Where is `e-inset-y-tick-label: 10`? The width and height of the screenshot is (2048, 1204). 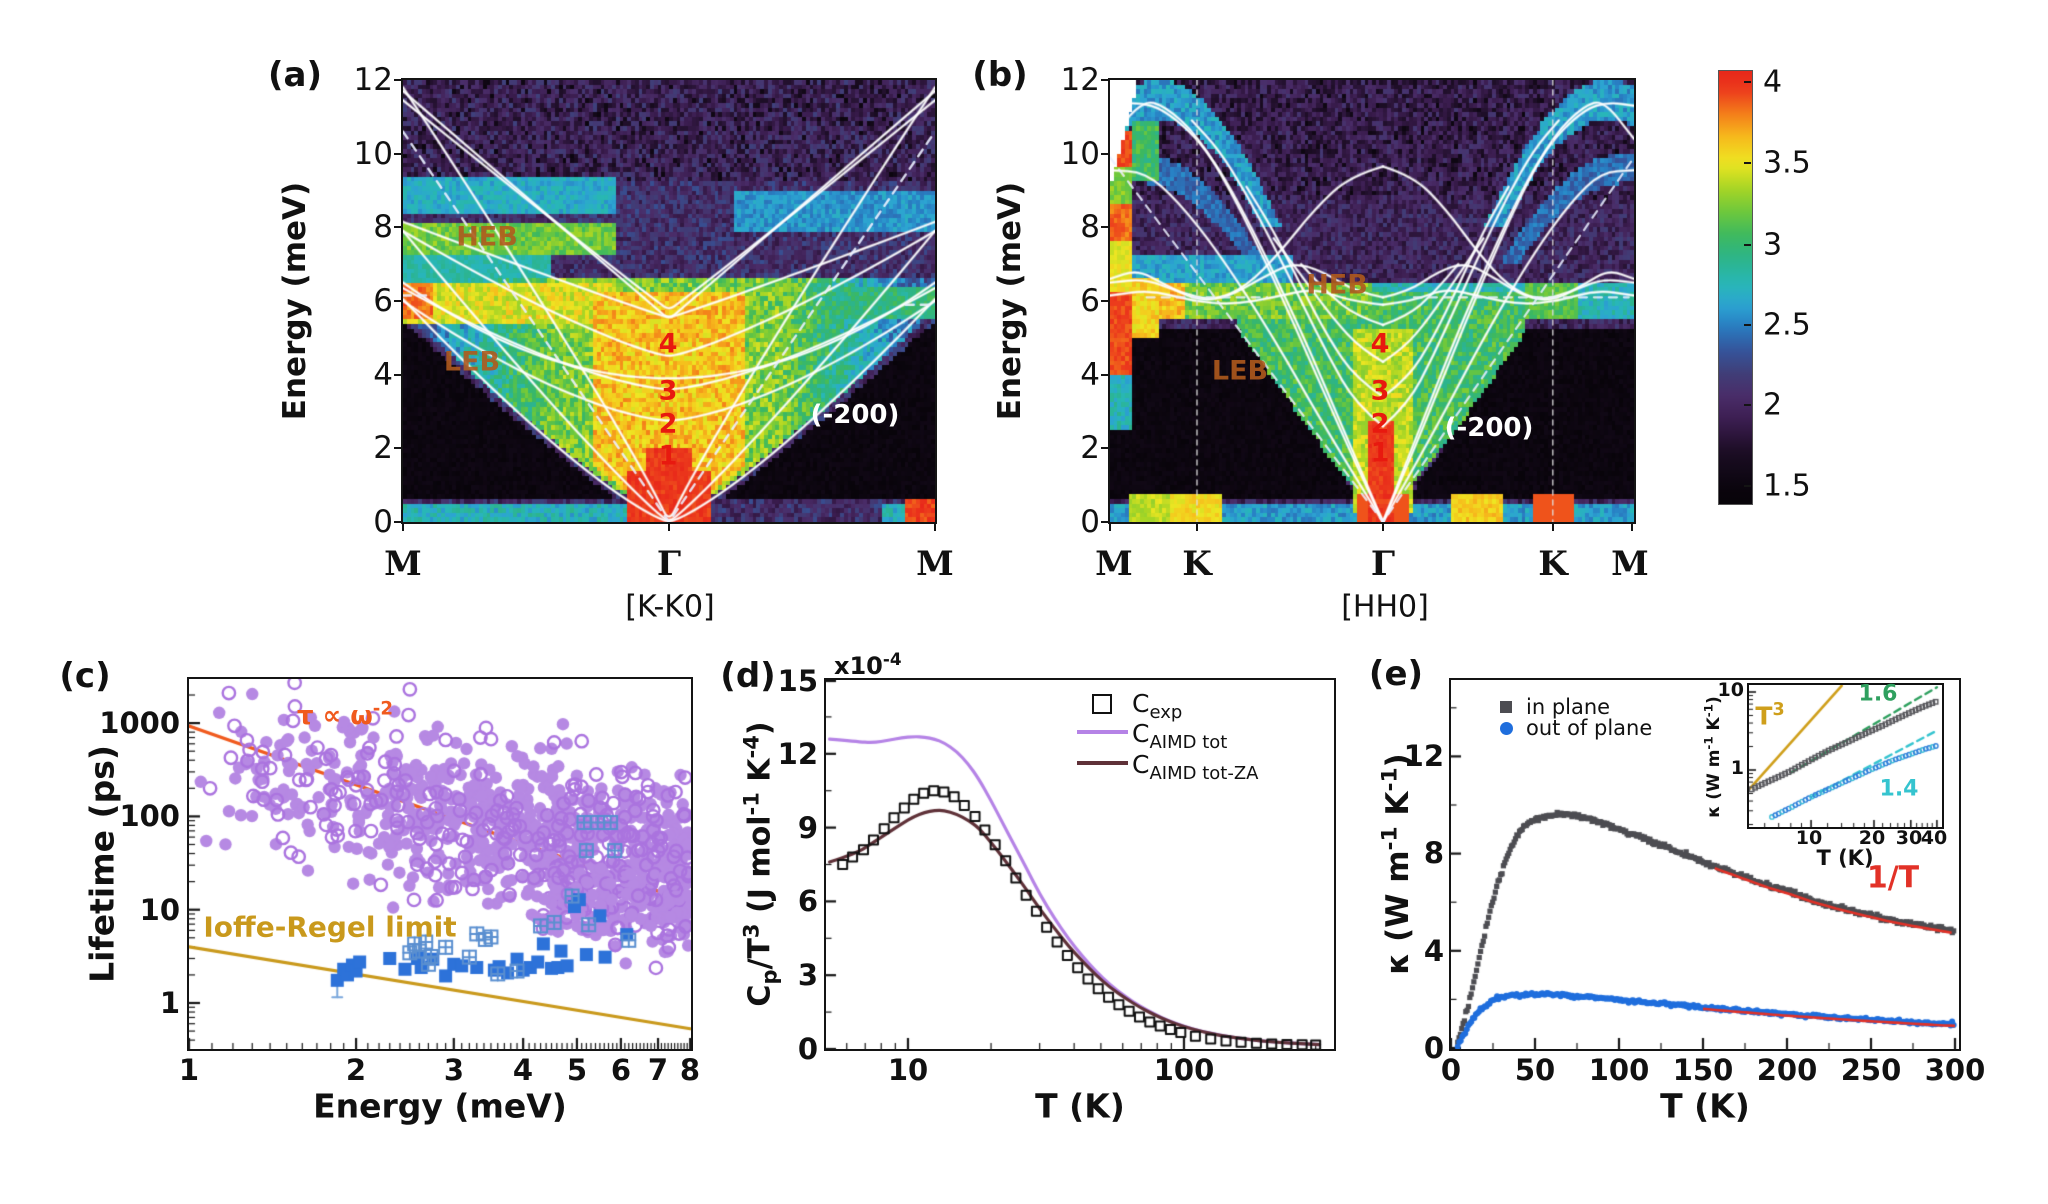
e-inset-y-tick-label: 10 is located at coordinates (1730, 690).